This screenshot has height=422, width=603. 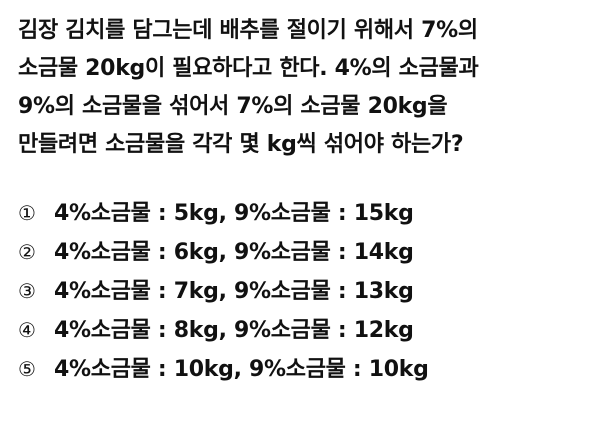 I want to click on choice-5: ⑤ 4%소금물 : 10kg, 9%소금물 : 10kg, so click(x=303, y=369).